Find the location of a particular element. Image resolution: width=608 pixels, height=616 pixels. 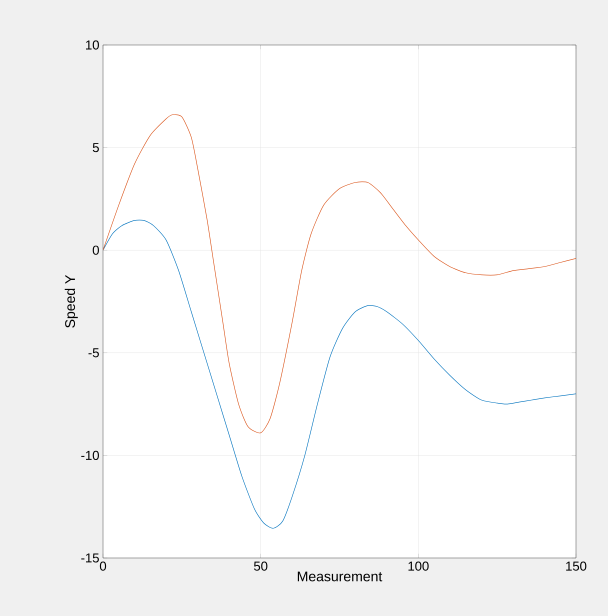

x-axis-title: Measurement is located at coordinates (340, 577).